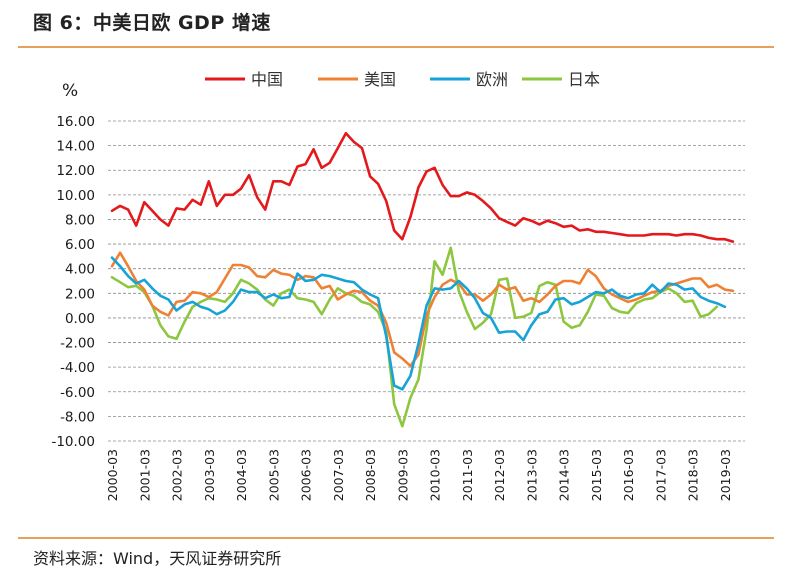 This screenshot has height=579, width=785. Describe the element at coordinates (152, 23) in the screenshot. I see `figure-title: 图 6：中美日欧 GDP 增速` at that location.